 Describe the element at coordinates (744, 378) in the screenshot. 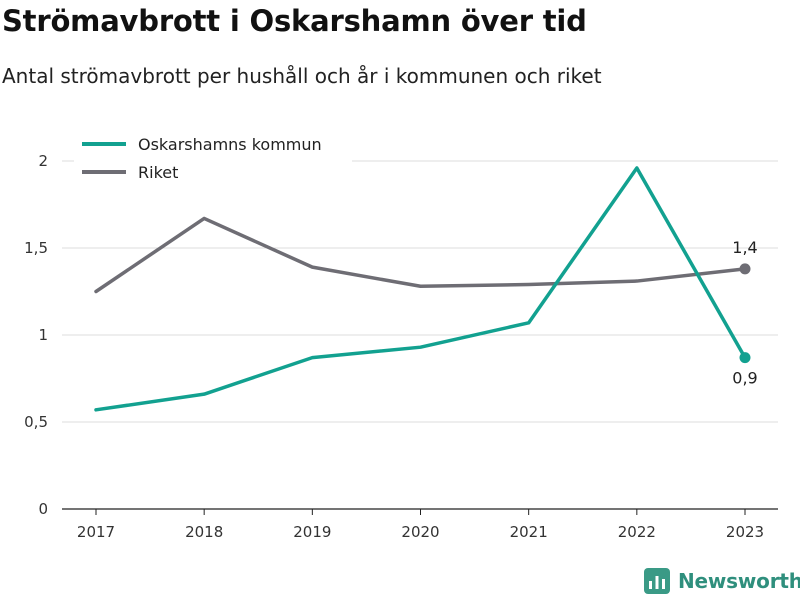

I see `end-value-label: 0,9` at that location.